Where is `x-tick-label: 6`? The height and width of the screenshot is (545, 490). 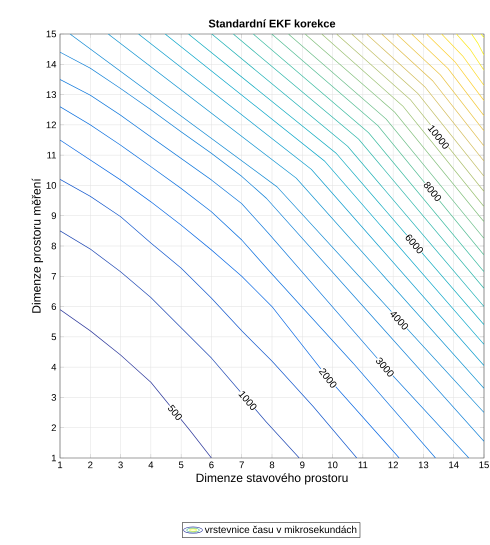 x-tick-label: 6 is located at coordinates (211, 465).